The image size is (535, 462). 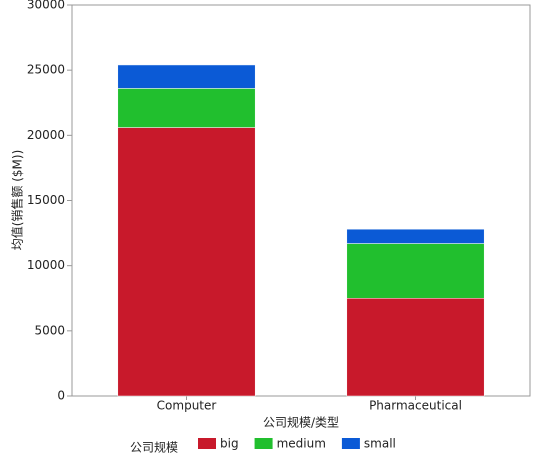 I want to click on y-axis-label: 均值(销售额 ($M)), so click(x=17, y=200).